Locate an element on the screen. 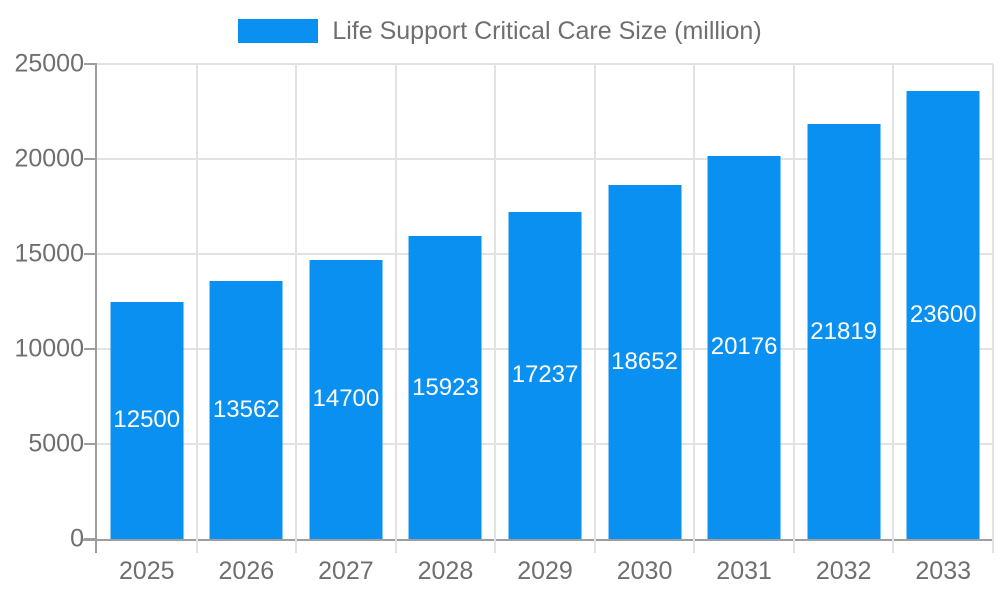 The width and height of the screenshot is (1000, 600). x-axis-tick-label: 2030 is located at coordinates (644, 571).